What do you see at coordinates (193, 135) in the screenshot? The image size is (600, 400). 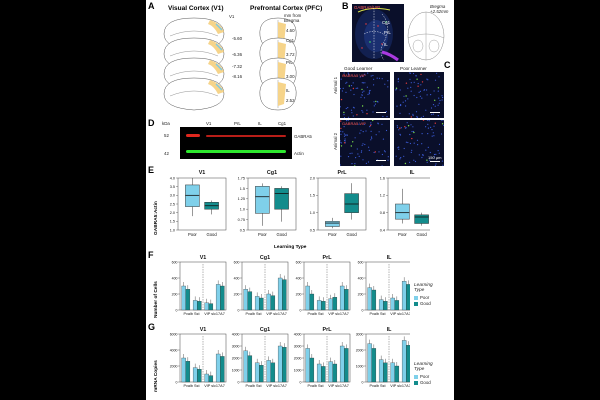 I see `blot-band-gabra5-marker` at bounding box center [193, 135].